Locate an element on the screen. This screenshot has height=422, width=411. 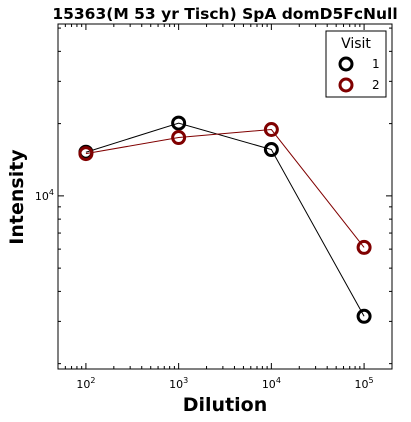
legend-box is located at coordinates (356, 64).